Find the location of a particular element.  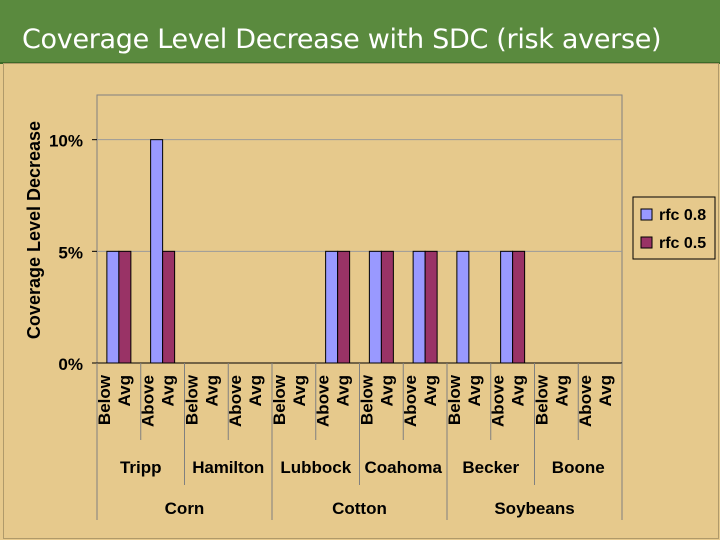

crop-label: Corn is located at coordinates (185, 508).